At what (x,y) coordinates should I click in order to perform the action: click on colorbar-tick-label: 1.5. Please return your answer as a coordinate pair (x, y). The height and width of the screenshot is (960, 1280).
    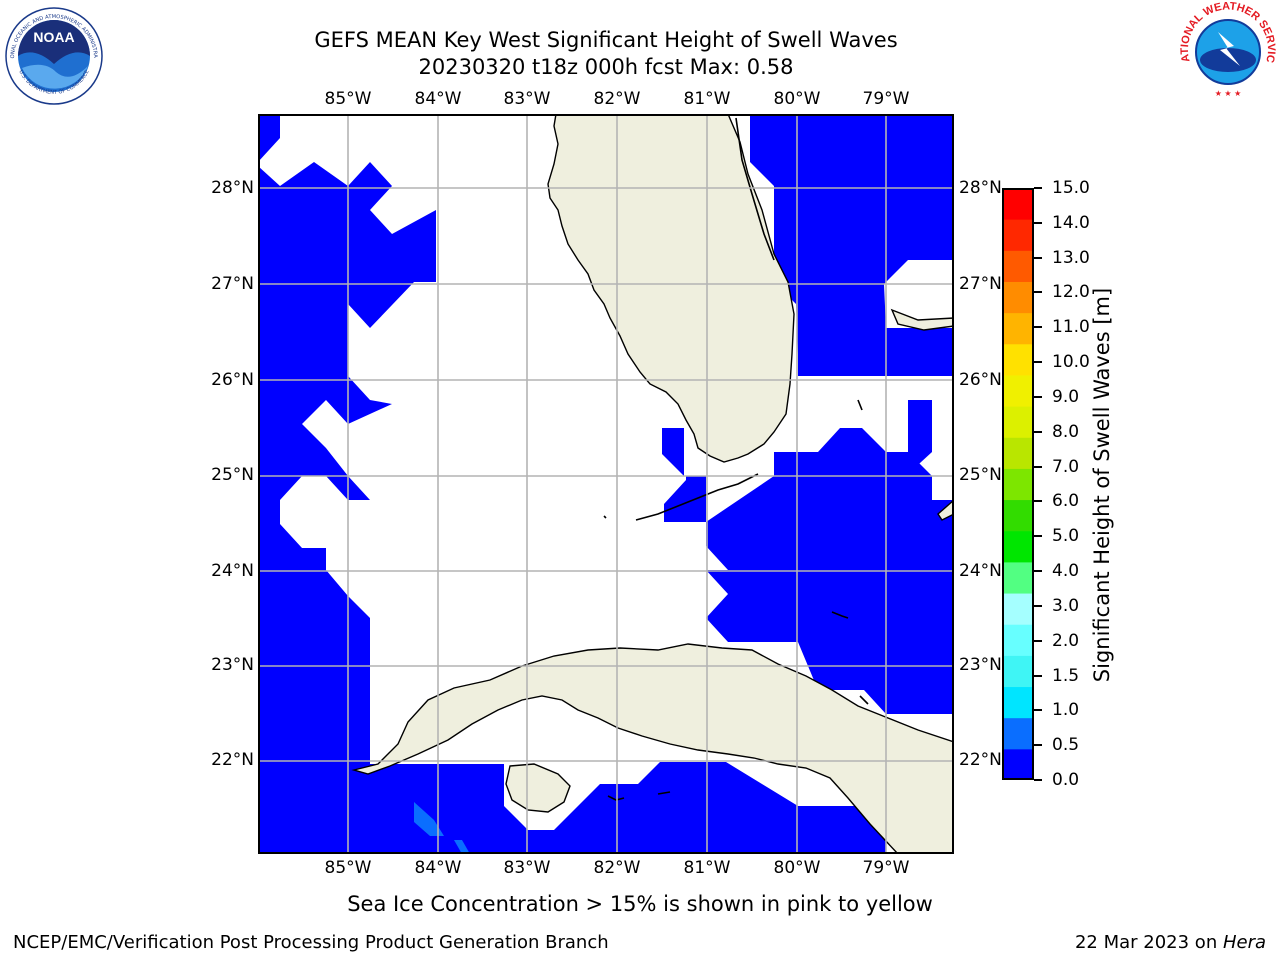
    Looking at the image, I should click on (1066, 675).